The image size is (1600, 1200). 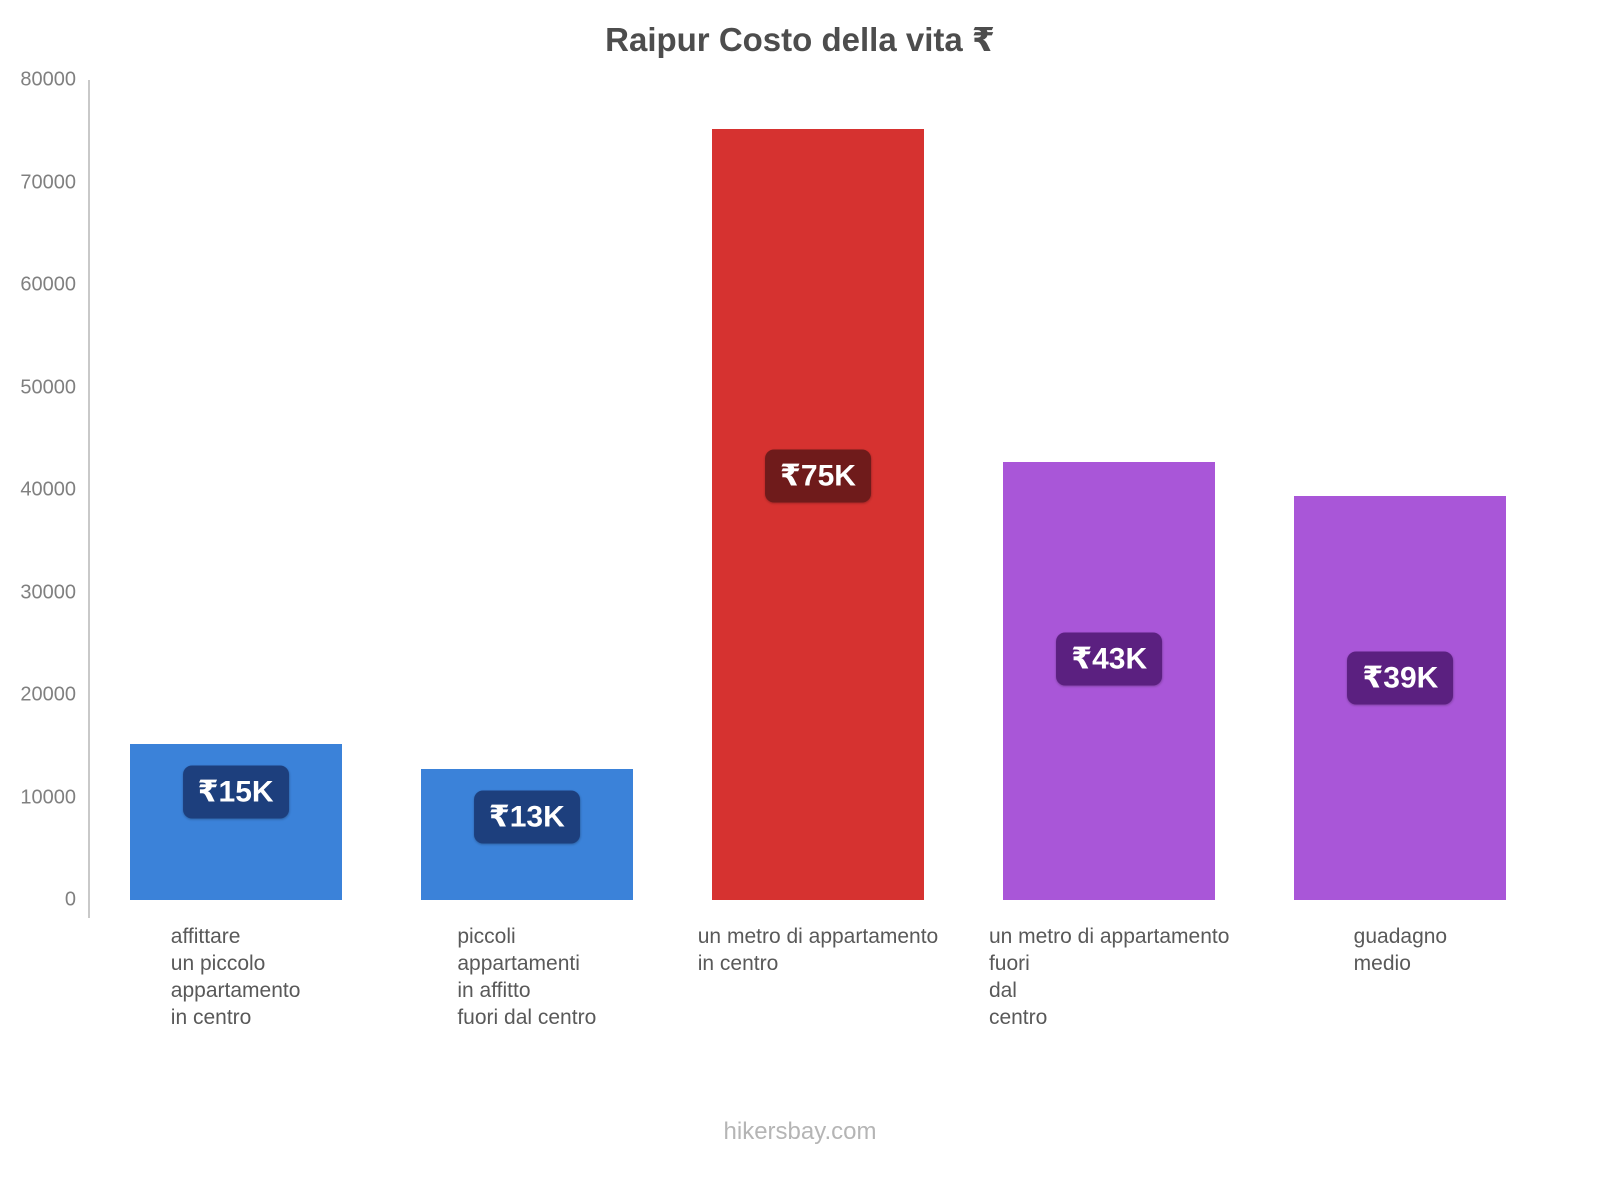 What do you see at coordinates (48, 182) in the screenshot?
I see `y-tick-label: 70000` at bounding box center [48, 182].